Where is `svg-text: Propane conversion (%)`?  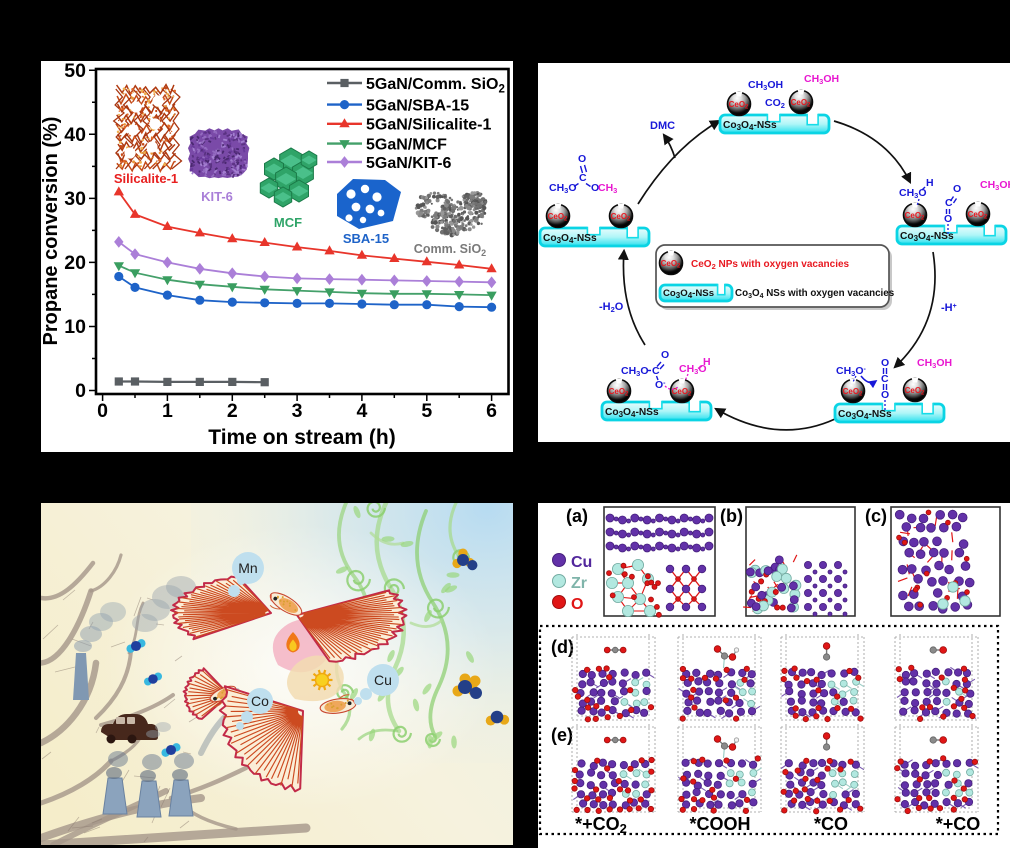 svg-text: Propane conversion (%) is located at coordinates (51, 231).